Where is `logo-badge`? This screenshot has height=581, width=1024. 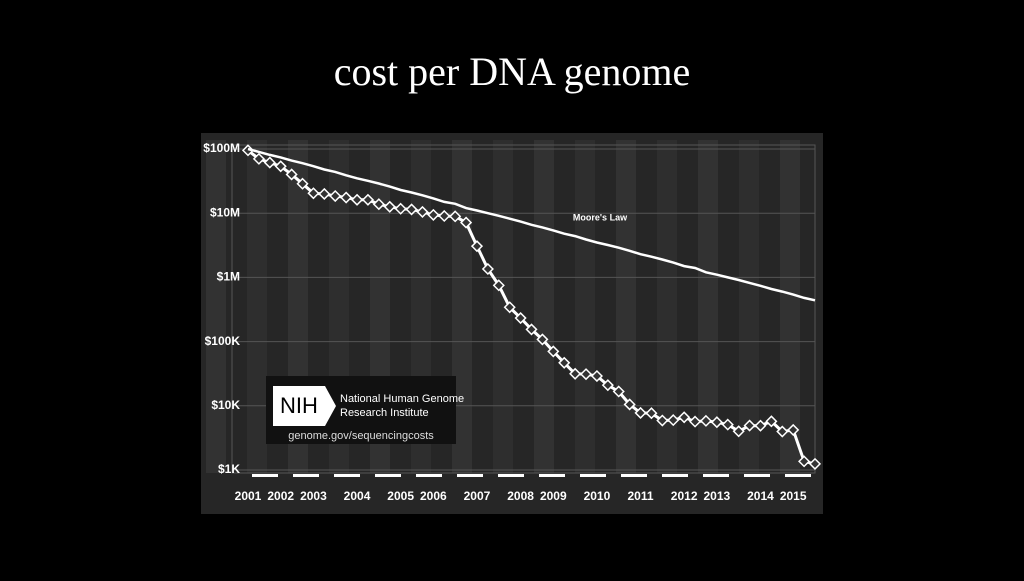
logo-badge is located at coordinates (299, 406).